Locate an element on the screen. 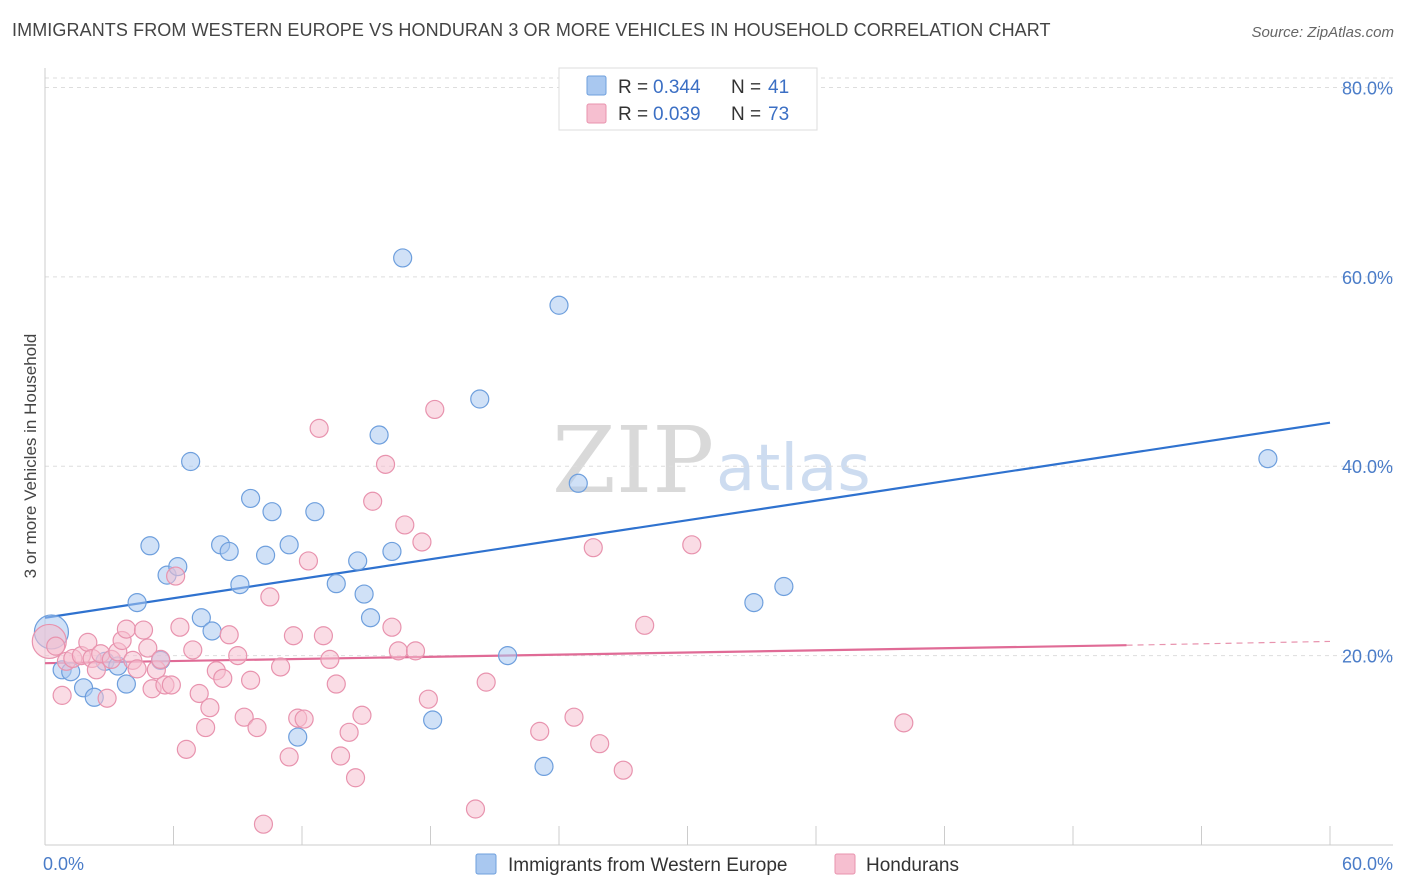  legend-label-western-europe: Immigrants from Western Europe is located at coordinates (647, 865).